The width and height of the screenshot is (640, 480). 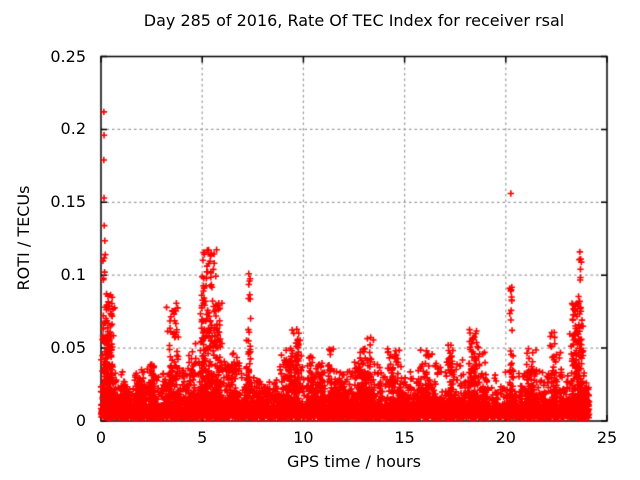 I want to click on y-tick-label: 0.15, so click(x=68, y=202).